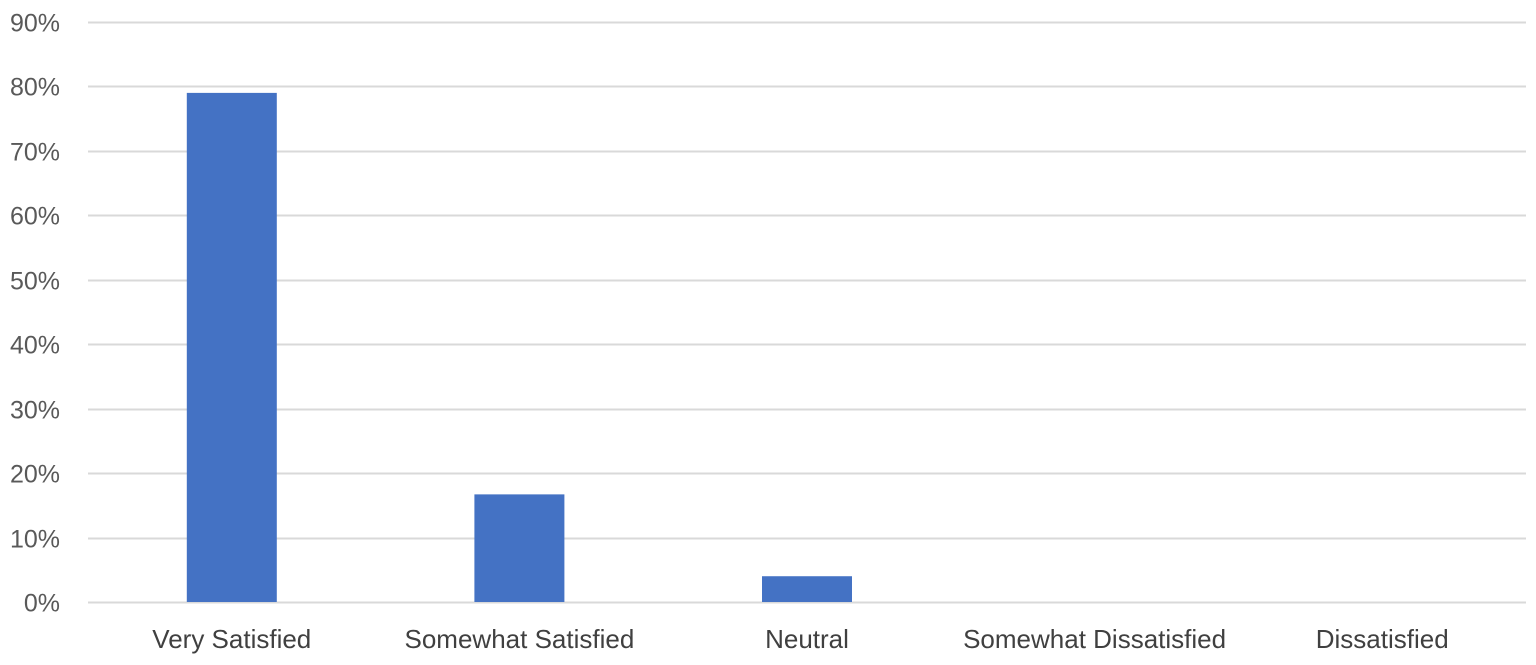  Describe the element at coordinates (35, 217) in the screenshot. I see `y-tick-label: 60%` at that location.